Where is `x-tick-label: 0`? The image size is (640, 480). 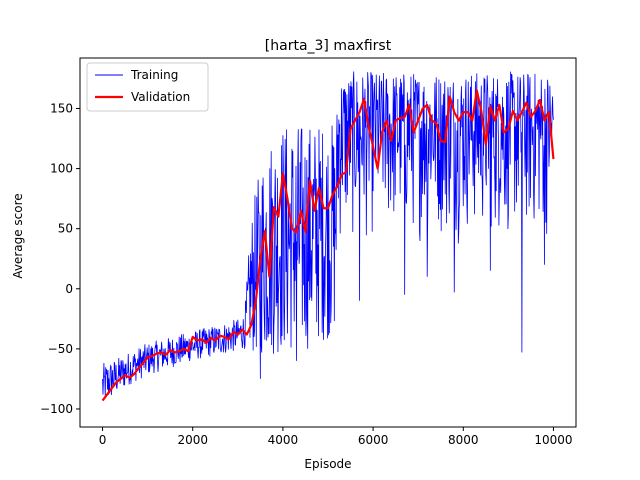
x-tick-label: 0 is located at coordinates (103, 440).